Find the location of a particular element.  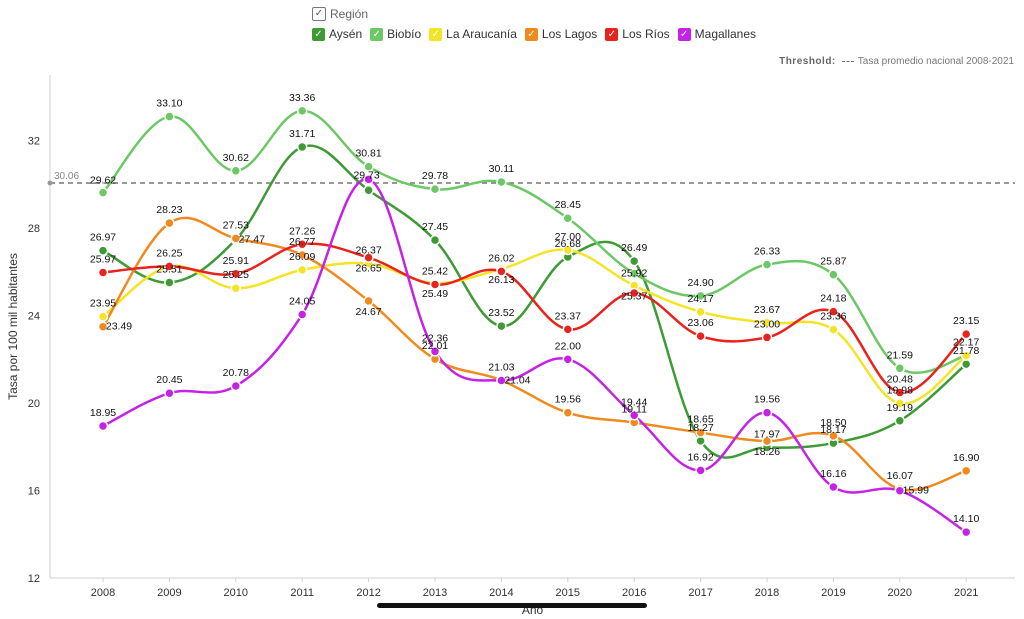

data-label: 23.52 is located at coordinates (501, 313).